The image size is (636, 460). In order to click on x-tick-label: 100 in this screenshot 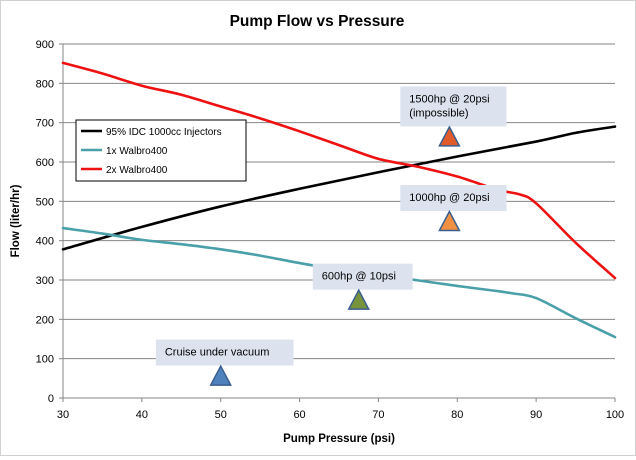, I will do `click(615, 415)`.